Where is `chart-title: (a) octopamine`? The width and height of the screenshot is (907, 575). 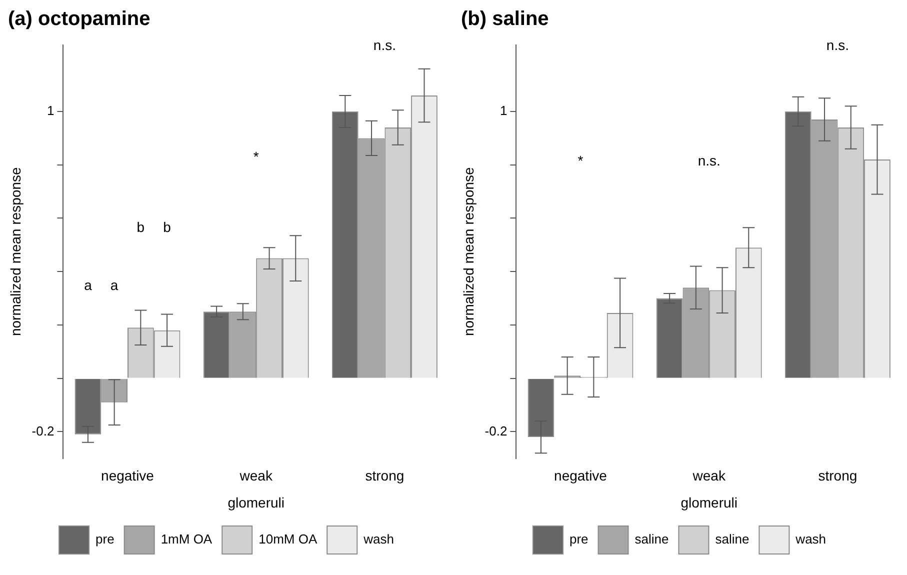 chart-title: (a) octopamine is located at coordinates (80, 20).